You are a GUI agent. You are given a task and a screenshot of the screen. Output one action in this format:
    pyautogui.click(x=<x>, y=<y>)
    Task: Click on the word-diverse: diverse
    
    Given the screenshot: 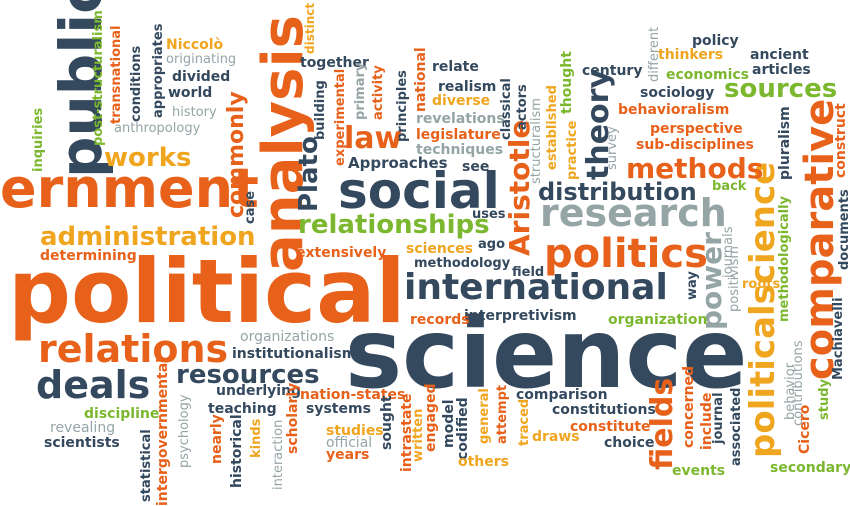 What is the action you would take?
    pyautogui.click(x=461, y=101)
    